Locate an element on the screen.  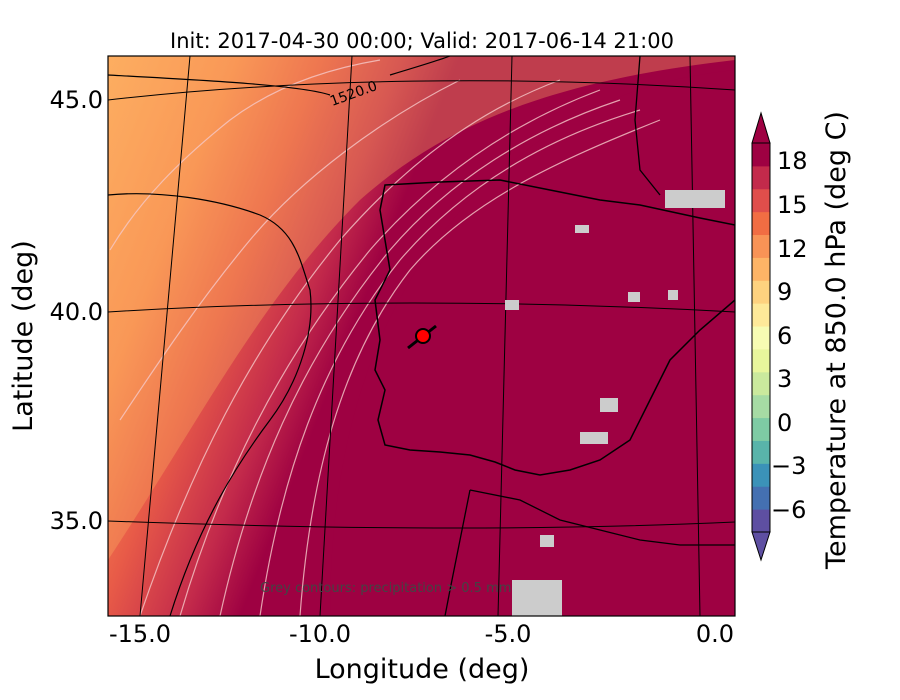
x-tick-label: -10.0 is located at coordinates (320, 634).